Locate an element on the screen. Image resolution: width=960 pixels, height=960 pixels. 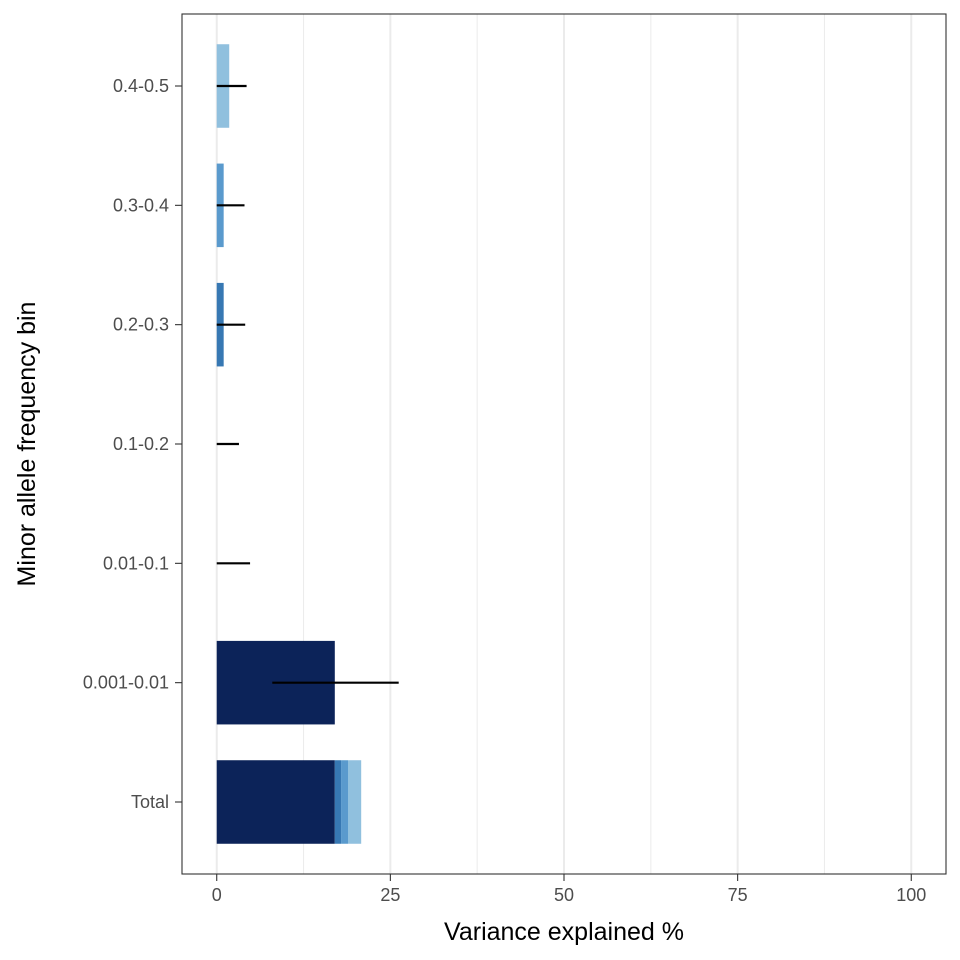
bars is located at coordinates (289, 444).